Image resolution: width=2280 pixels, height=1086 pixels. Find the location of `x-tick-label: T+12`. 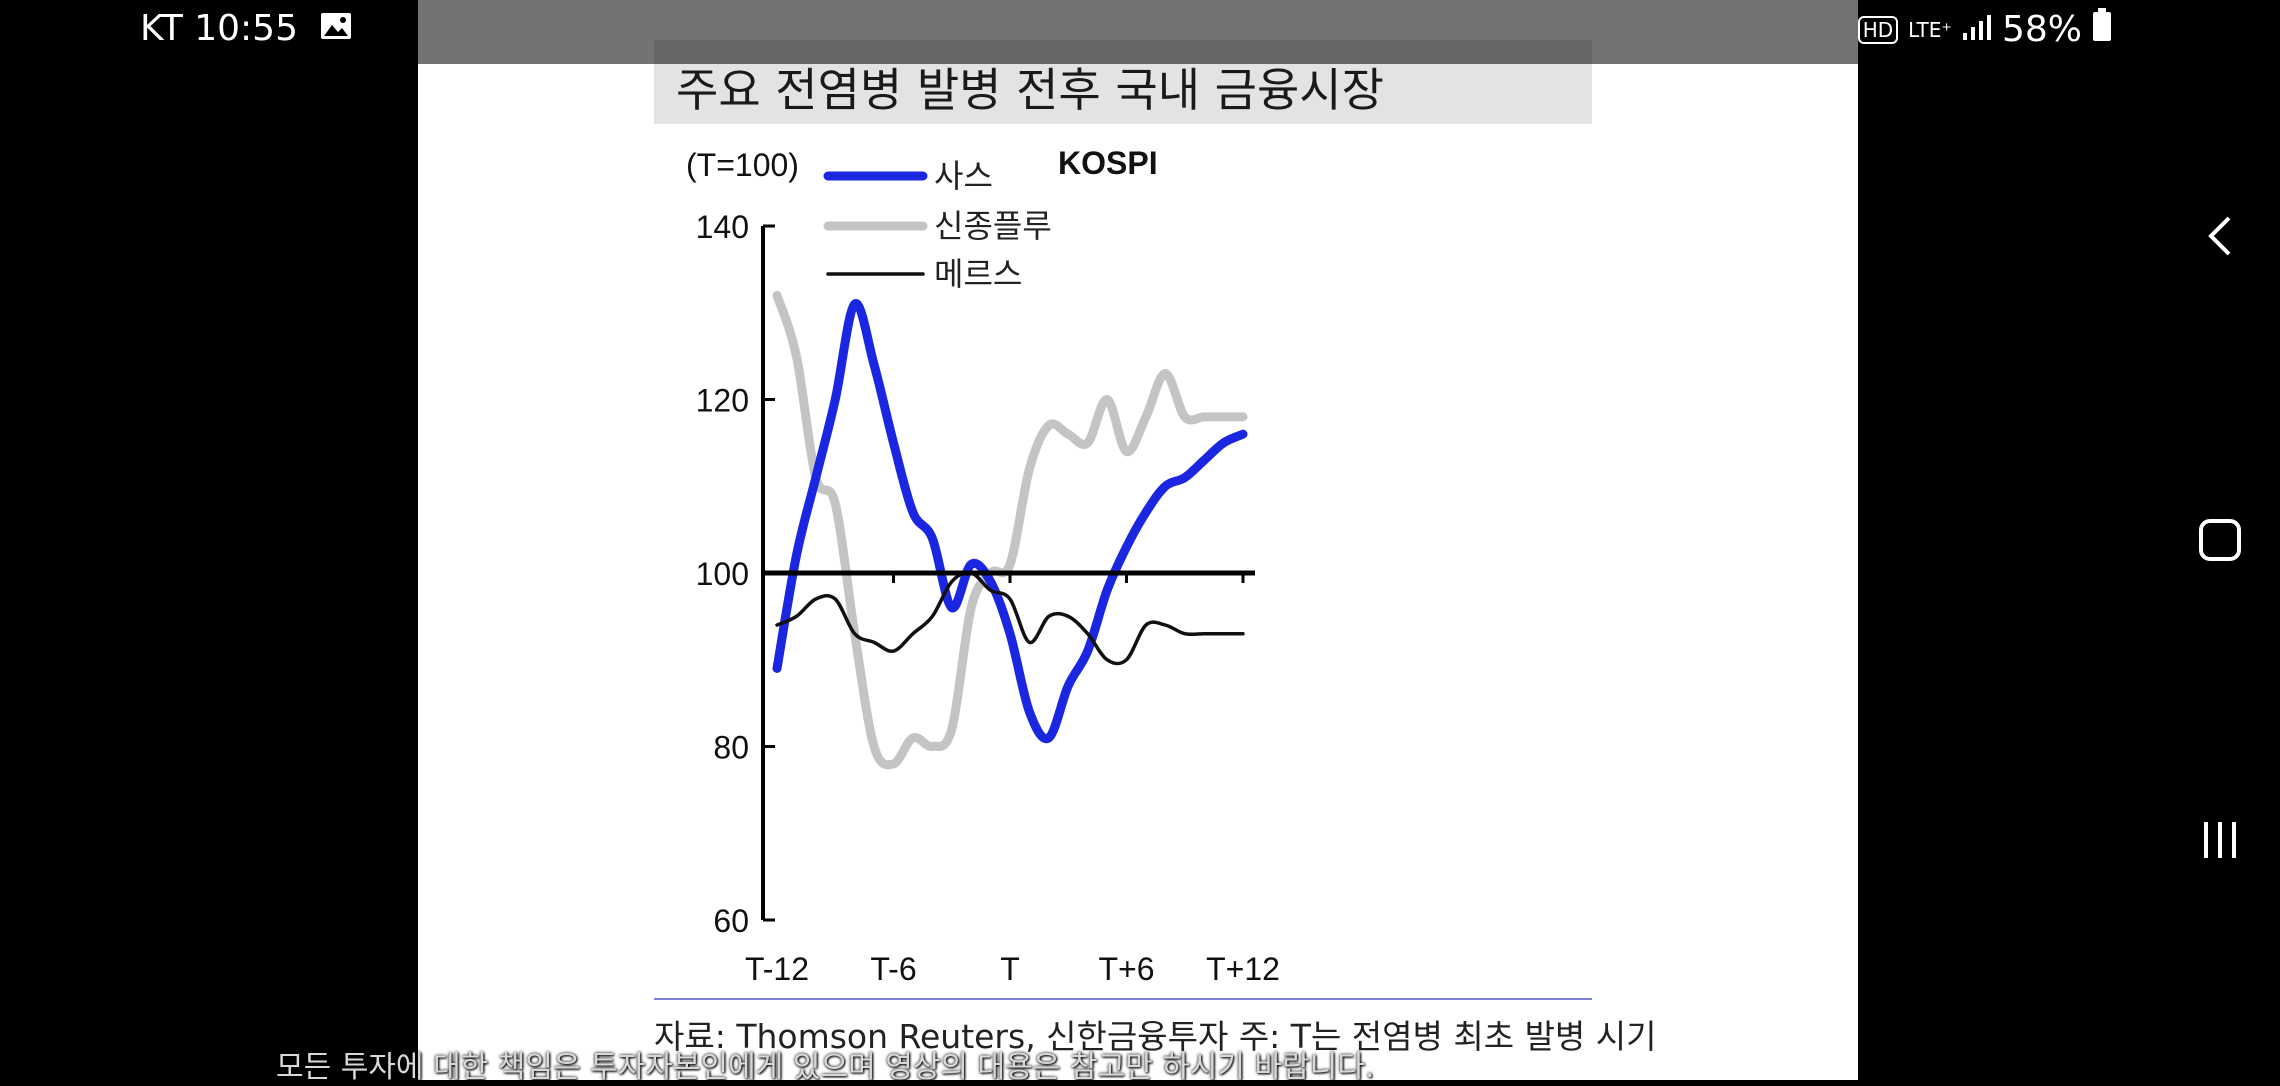

x-tick-label: T+12 is located at coordinates (1243, 969).